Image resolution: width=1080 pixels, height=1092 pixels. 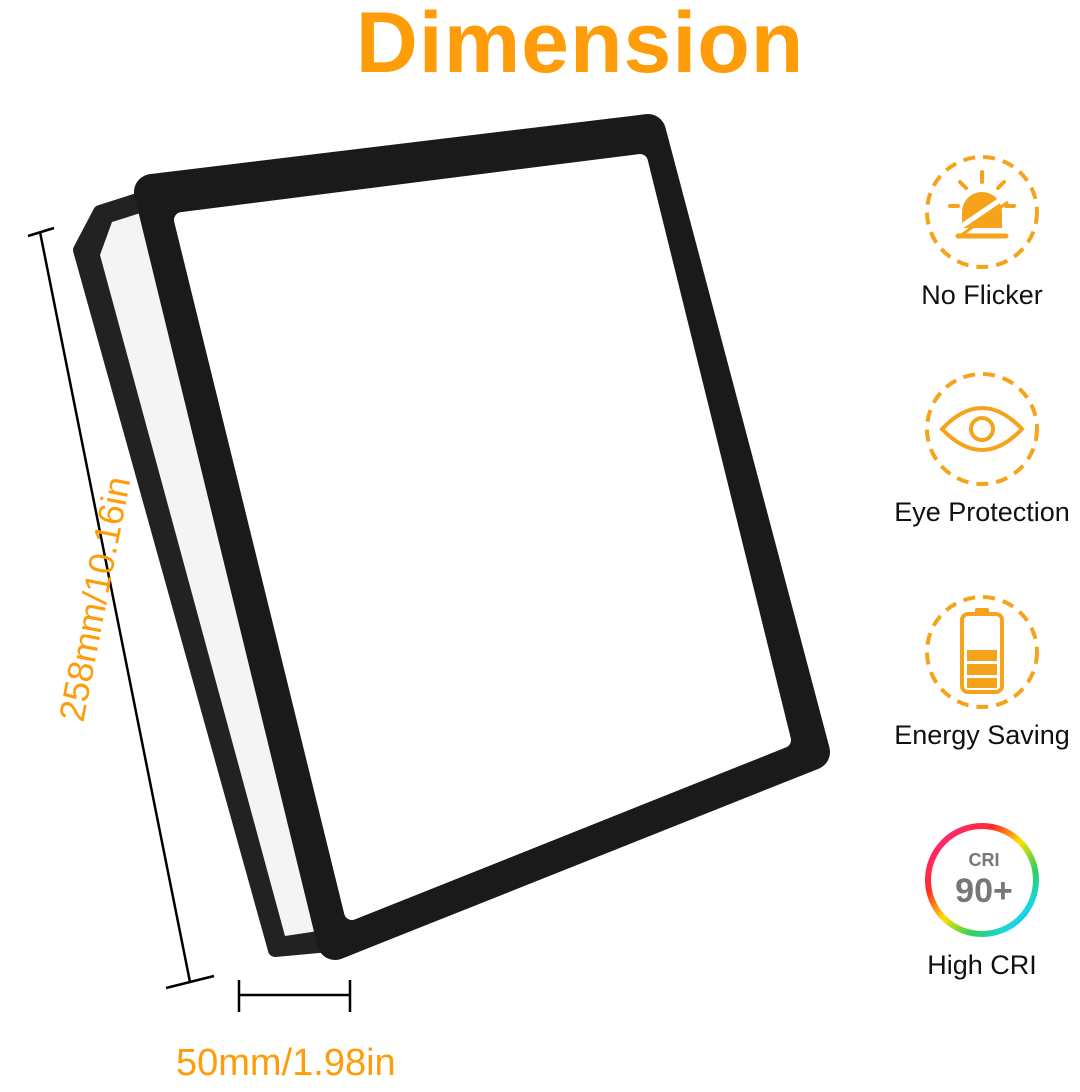 What do you see at coordinates (982, 295) in the screenshot?
I see `feature-label: No Flicker` at bounding box center [982, 295].